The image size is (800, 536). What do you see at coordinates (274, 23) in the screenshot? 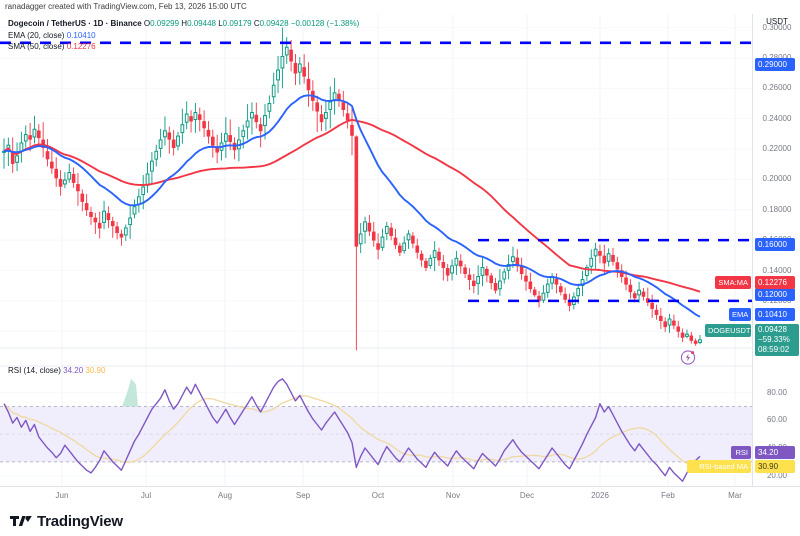
I see `ohlc-close-value: 0.09428` at bounding box center [274, 23].